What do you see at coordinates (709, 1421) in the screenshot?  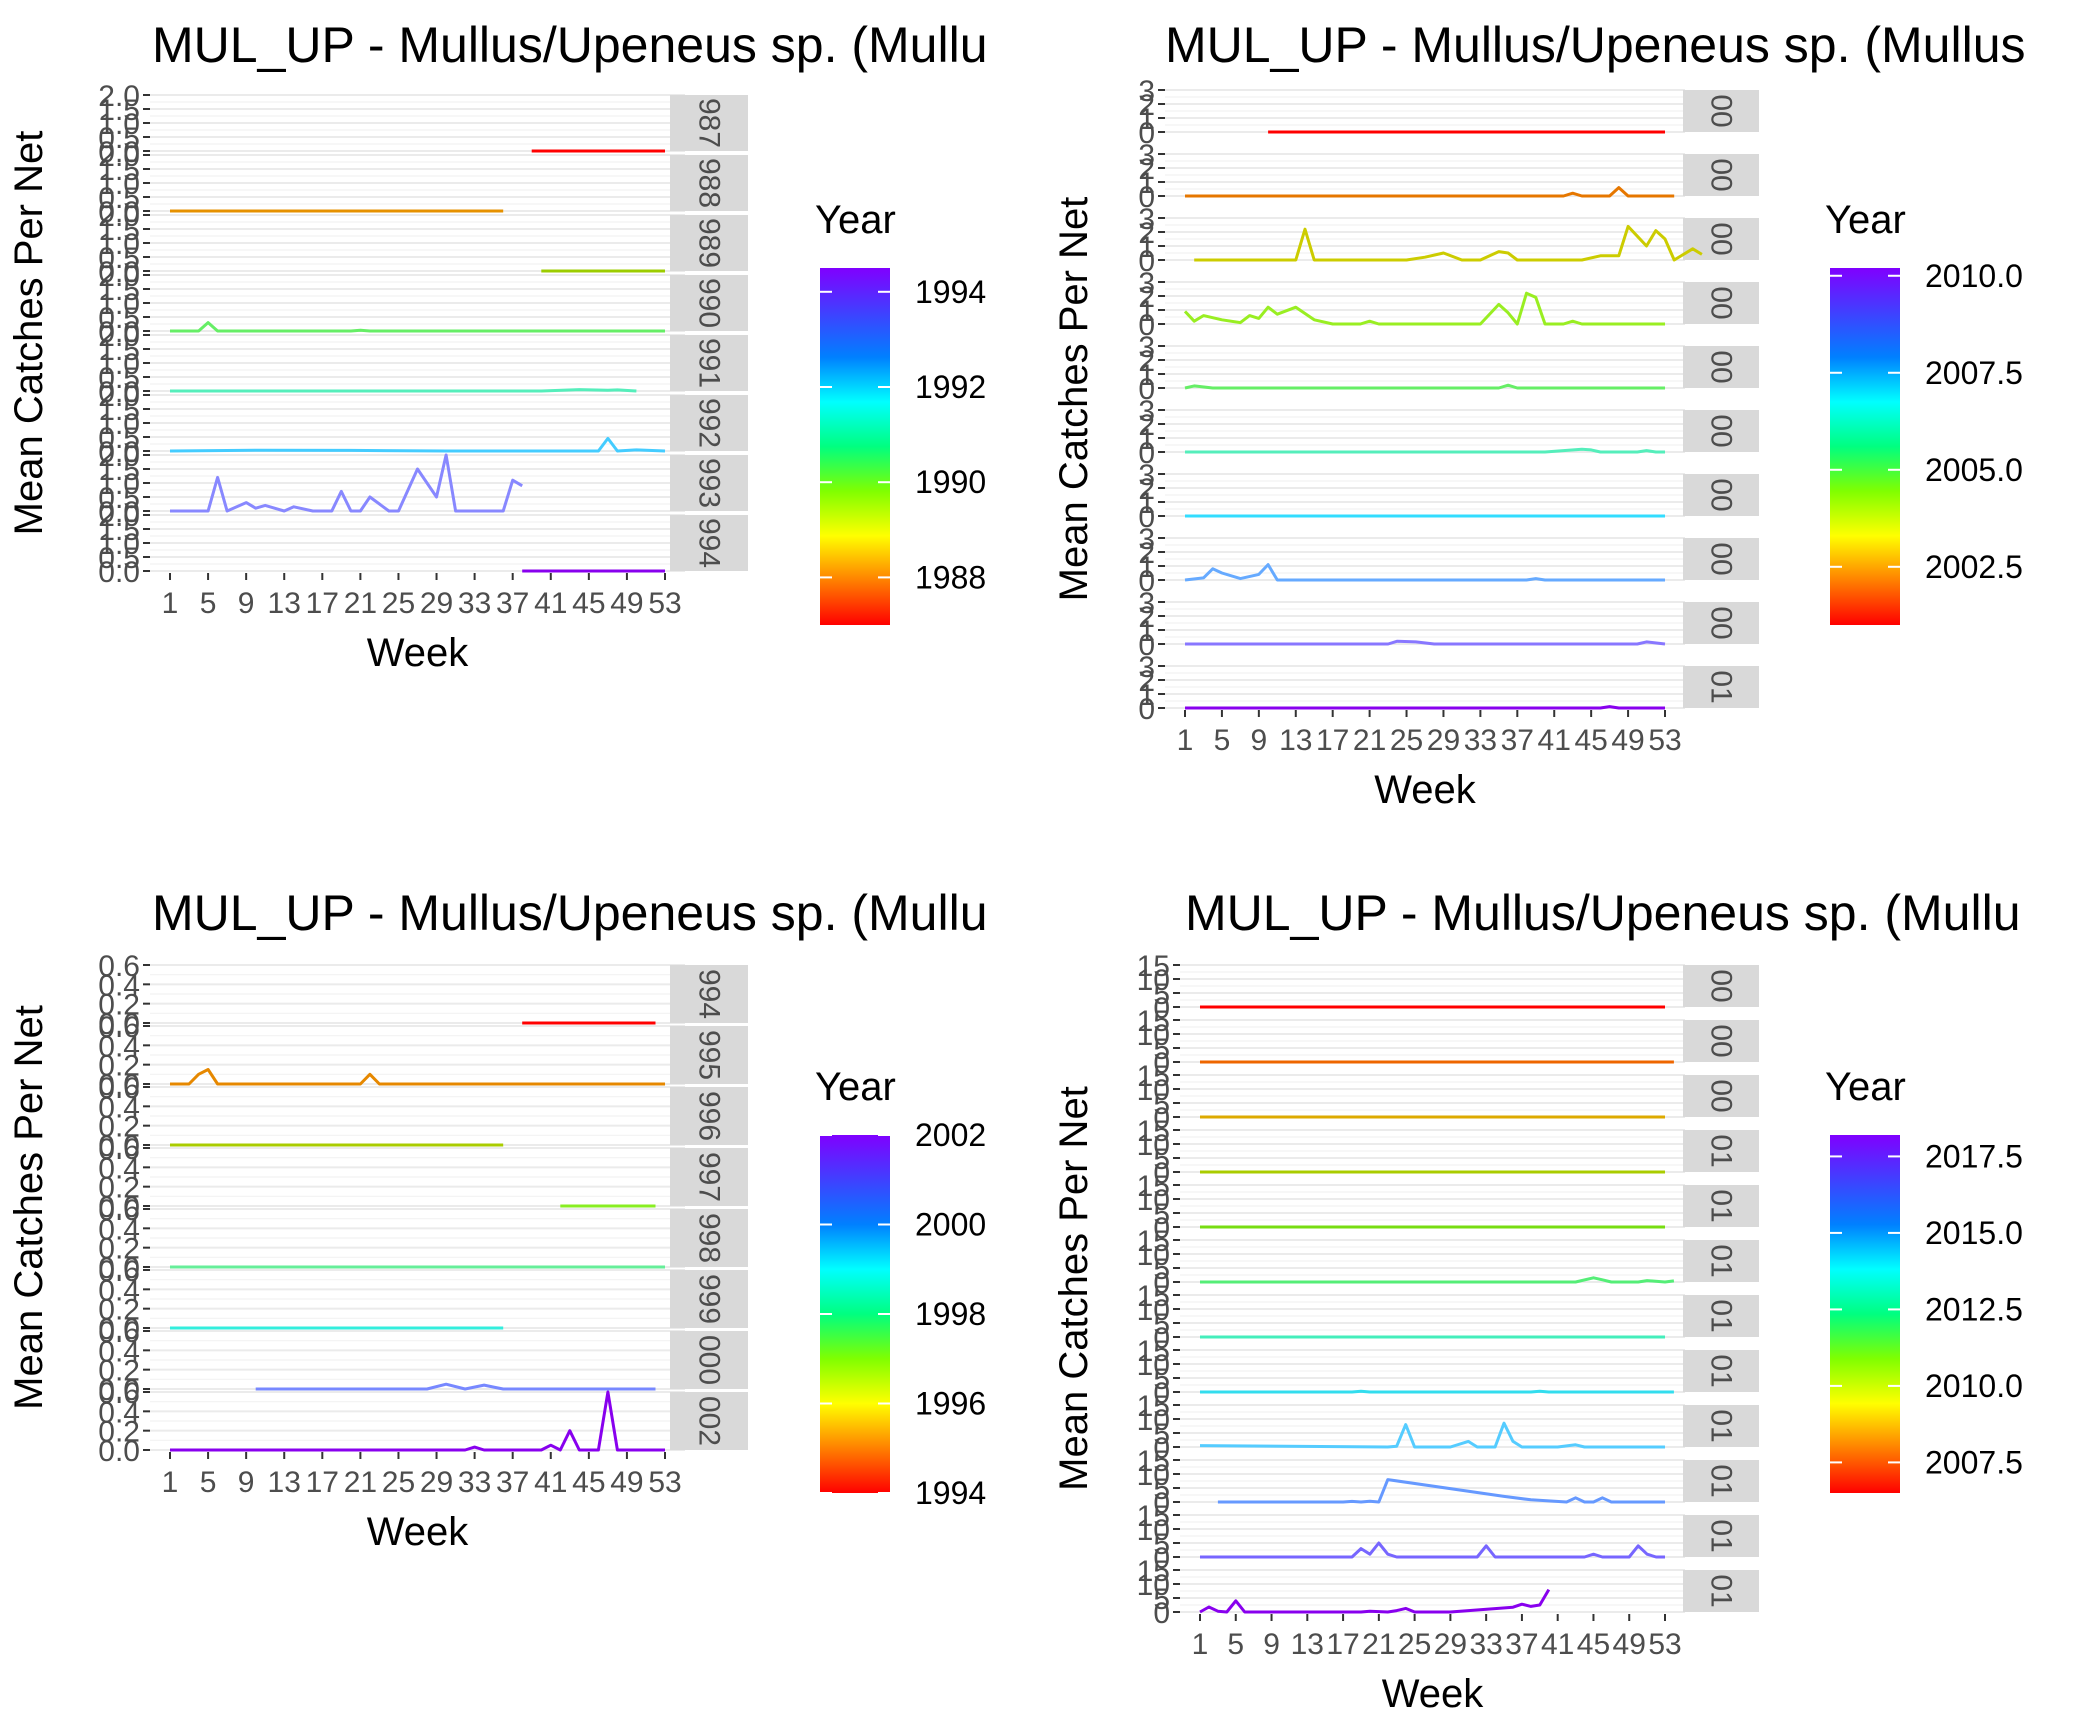 I see `facet-strip-label: 002` at bounding box center [709, 1421].